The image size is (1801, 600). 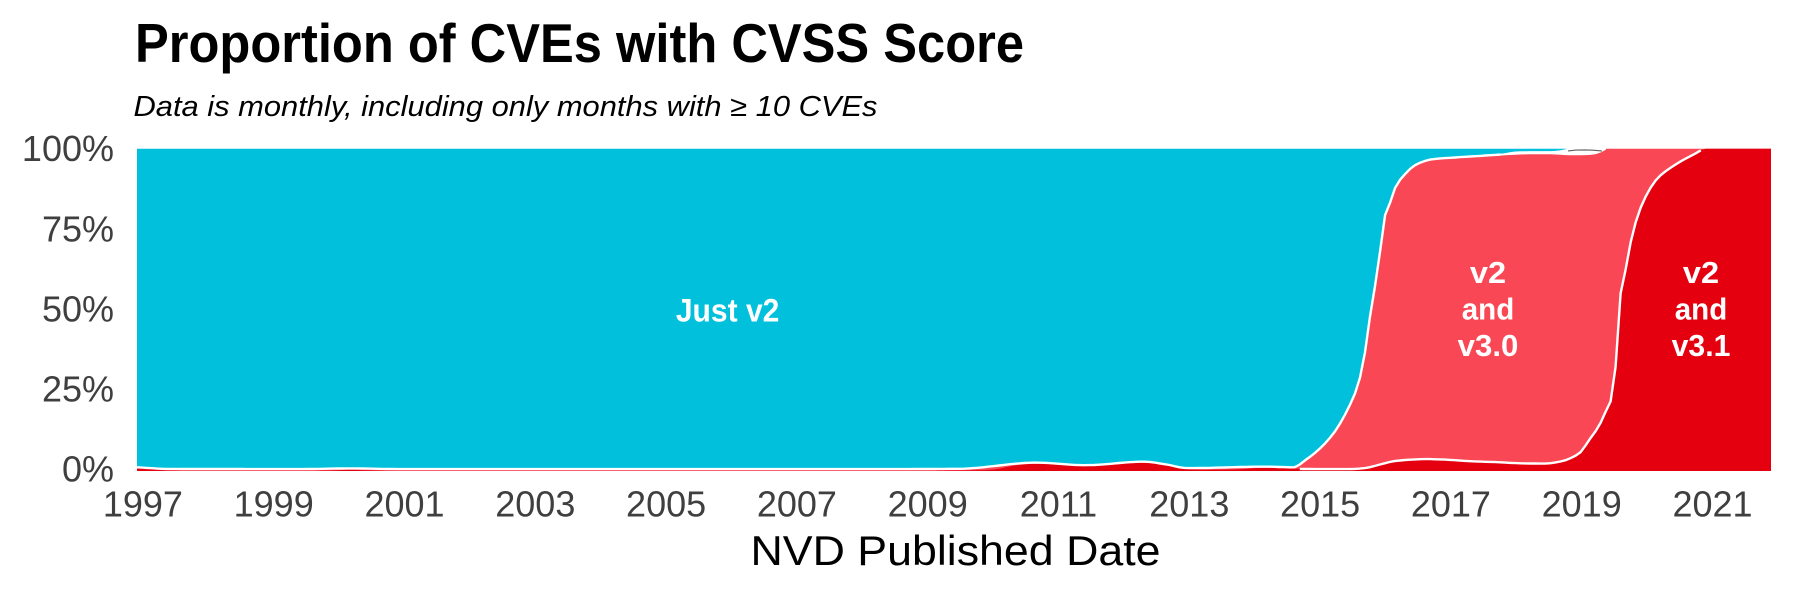 What do you see at coordinates (143, 504) in the screenshot?
I see `svg-text: 1997` at bounding box center [143, 504].